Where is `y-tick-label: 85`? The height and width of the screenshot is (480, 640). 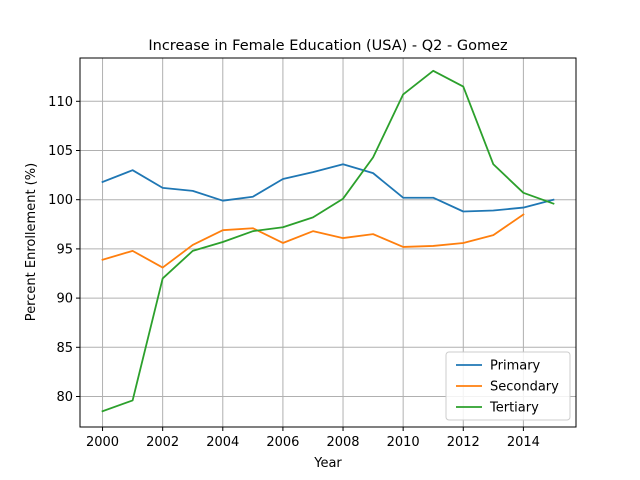 y-tick-label: 85 is located at coordinates (64, 348).